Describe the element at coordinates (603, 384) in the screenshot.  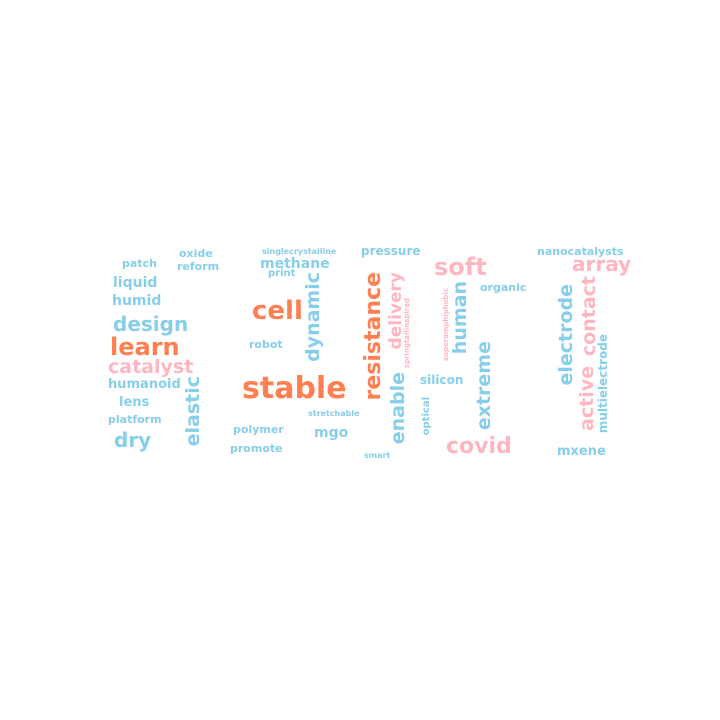
I see `word-multielectrode: multielectrode` at that location.